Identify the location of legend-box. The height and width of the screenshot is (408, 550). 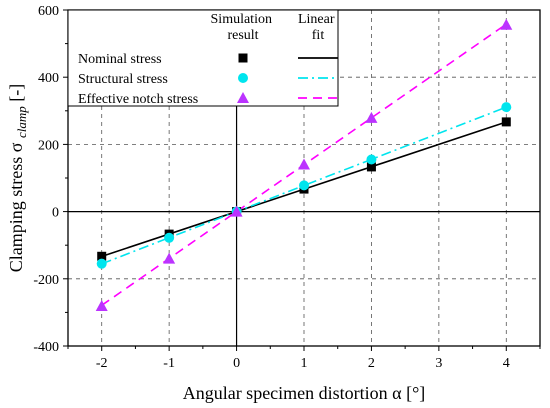
(203, 58).